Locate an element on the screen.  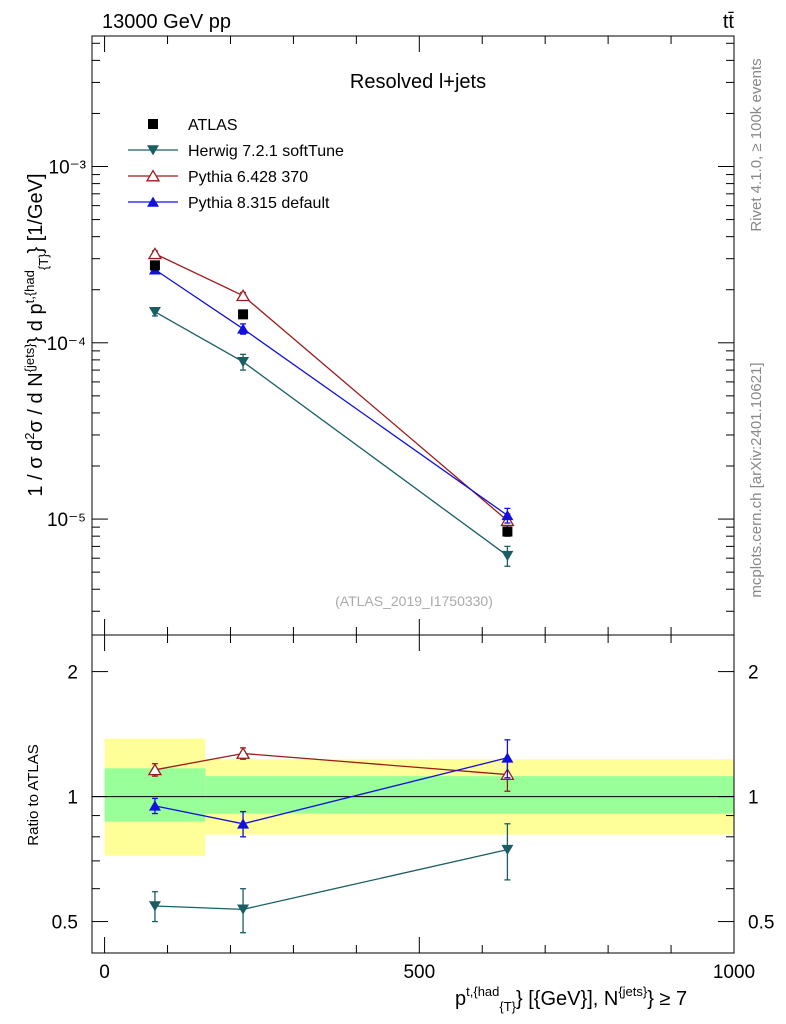
main-line-pythia-8-315-default is located at coordinates (331, 392).